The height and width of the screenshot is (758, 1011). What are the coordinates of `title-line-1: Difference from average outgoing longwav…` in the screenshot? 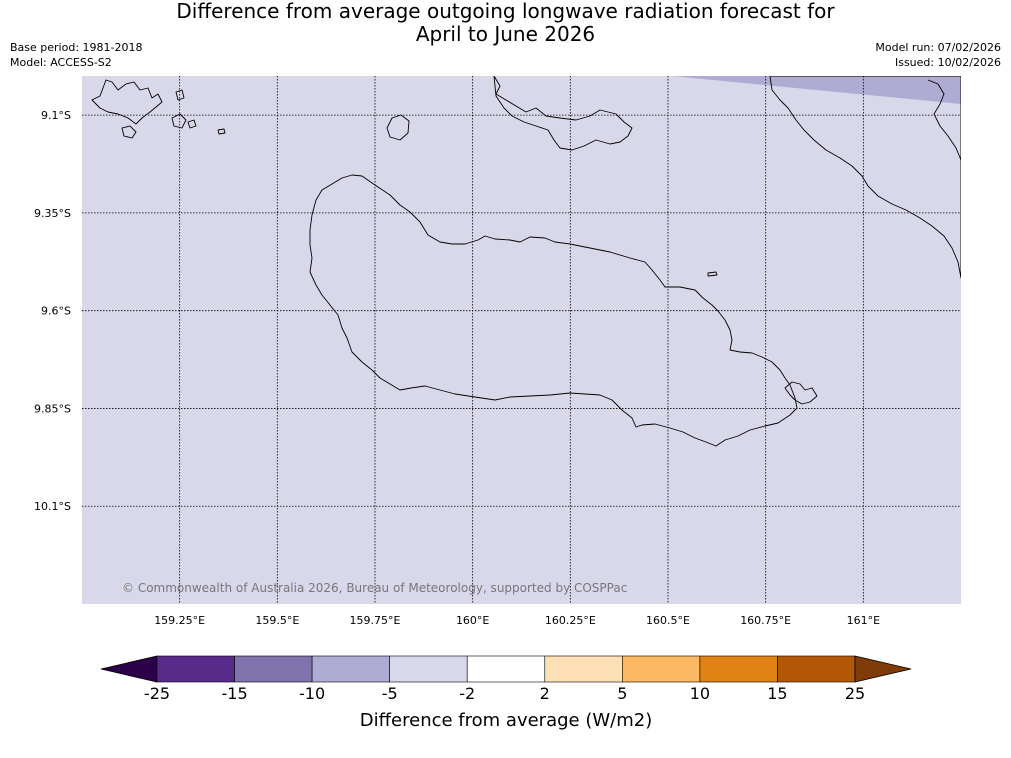 It's located at (505, 11).